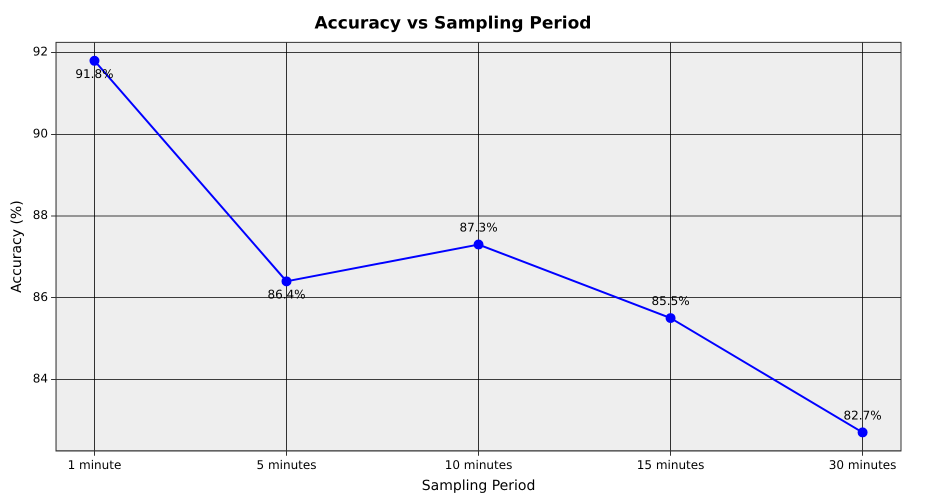 Image resolution: width=931 pixels, height=499 pixels. What do you see at coordinates (478, 465) in the screenshot?
I see `x-tick-label: 10 minutes` at bounding box center [478, 465].